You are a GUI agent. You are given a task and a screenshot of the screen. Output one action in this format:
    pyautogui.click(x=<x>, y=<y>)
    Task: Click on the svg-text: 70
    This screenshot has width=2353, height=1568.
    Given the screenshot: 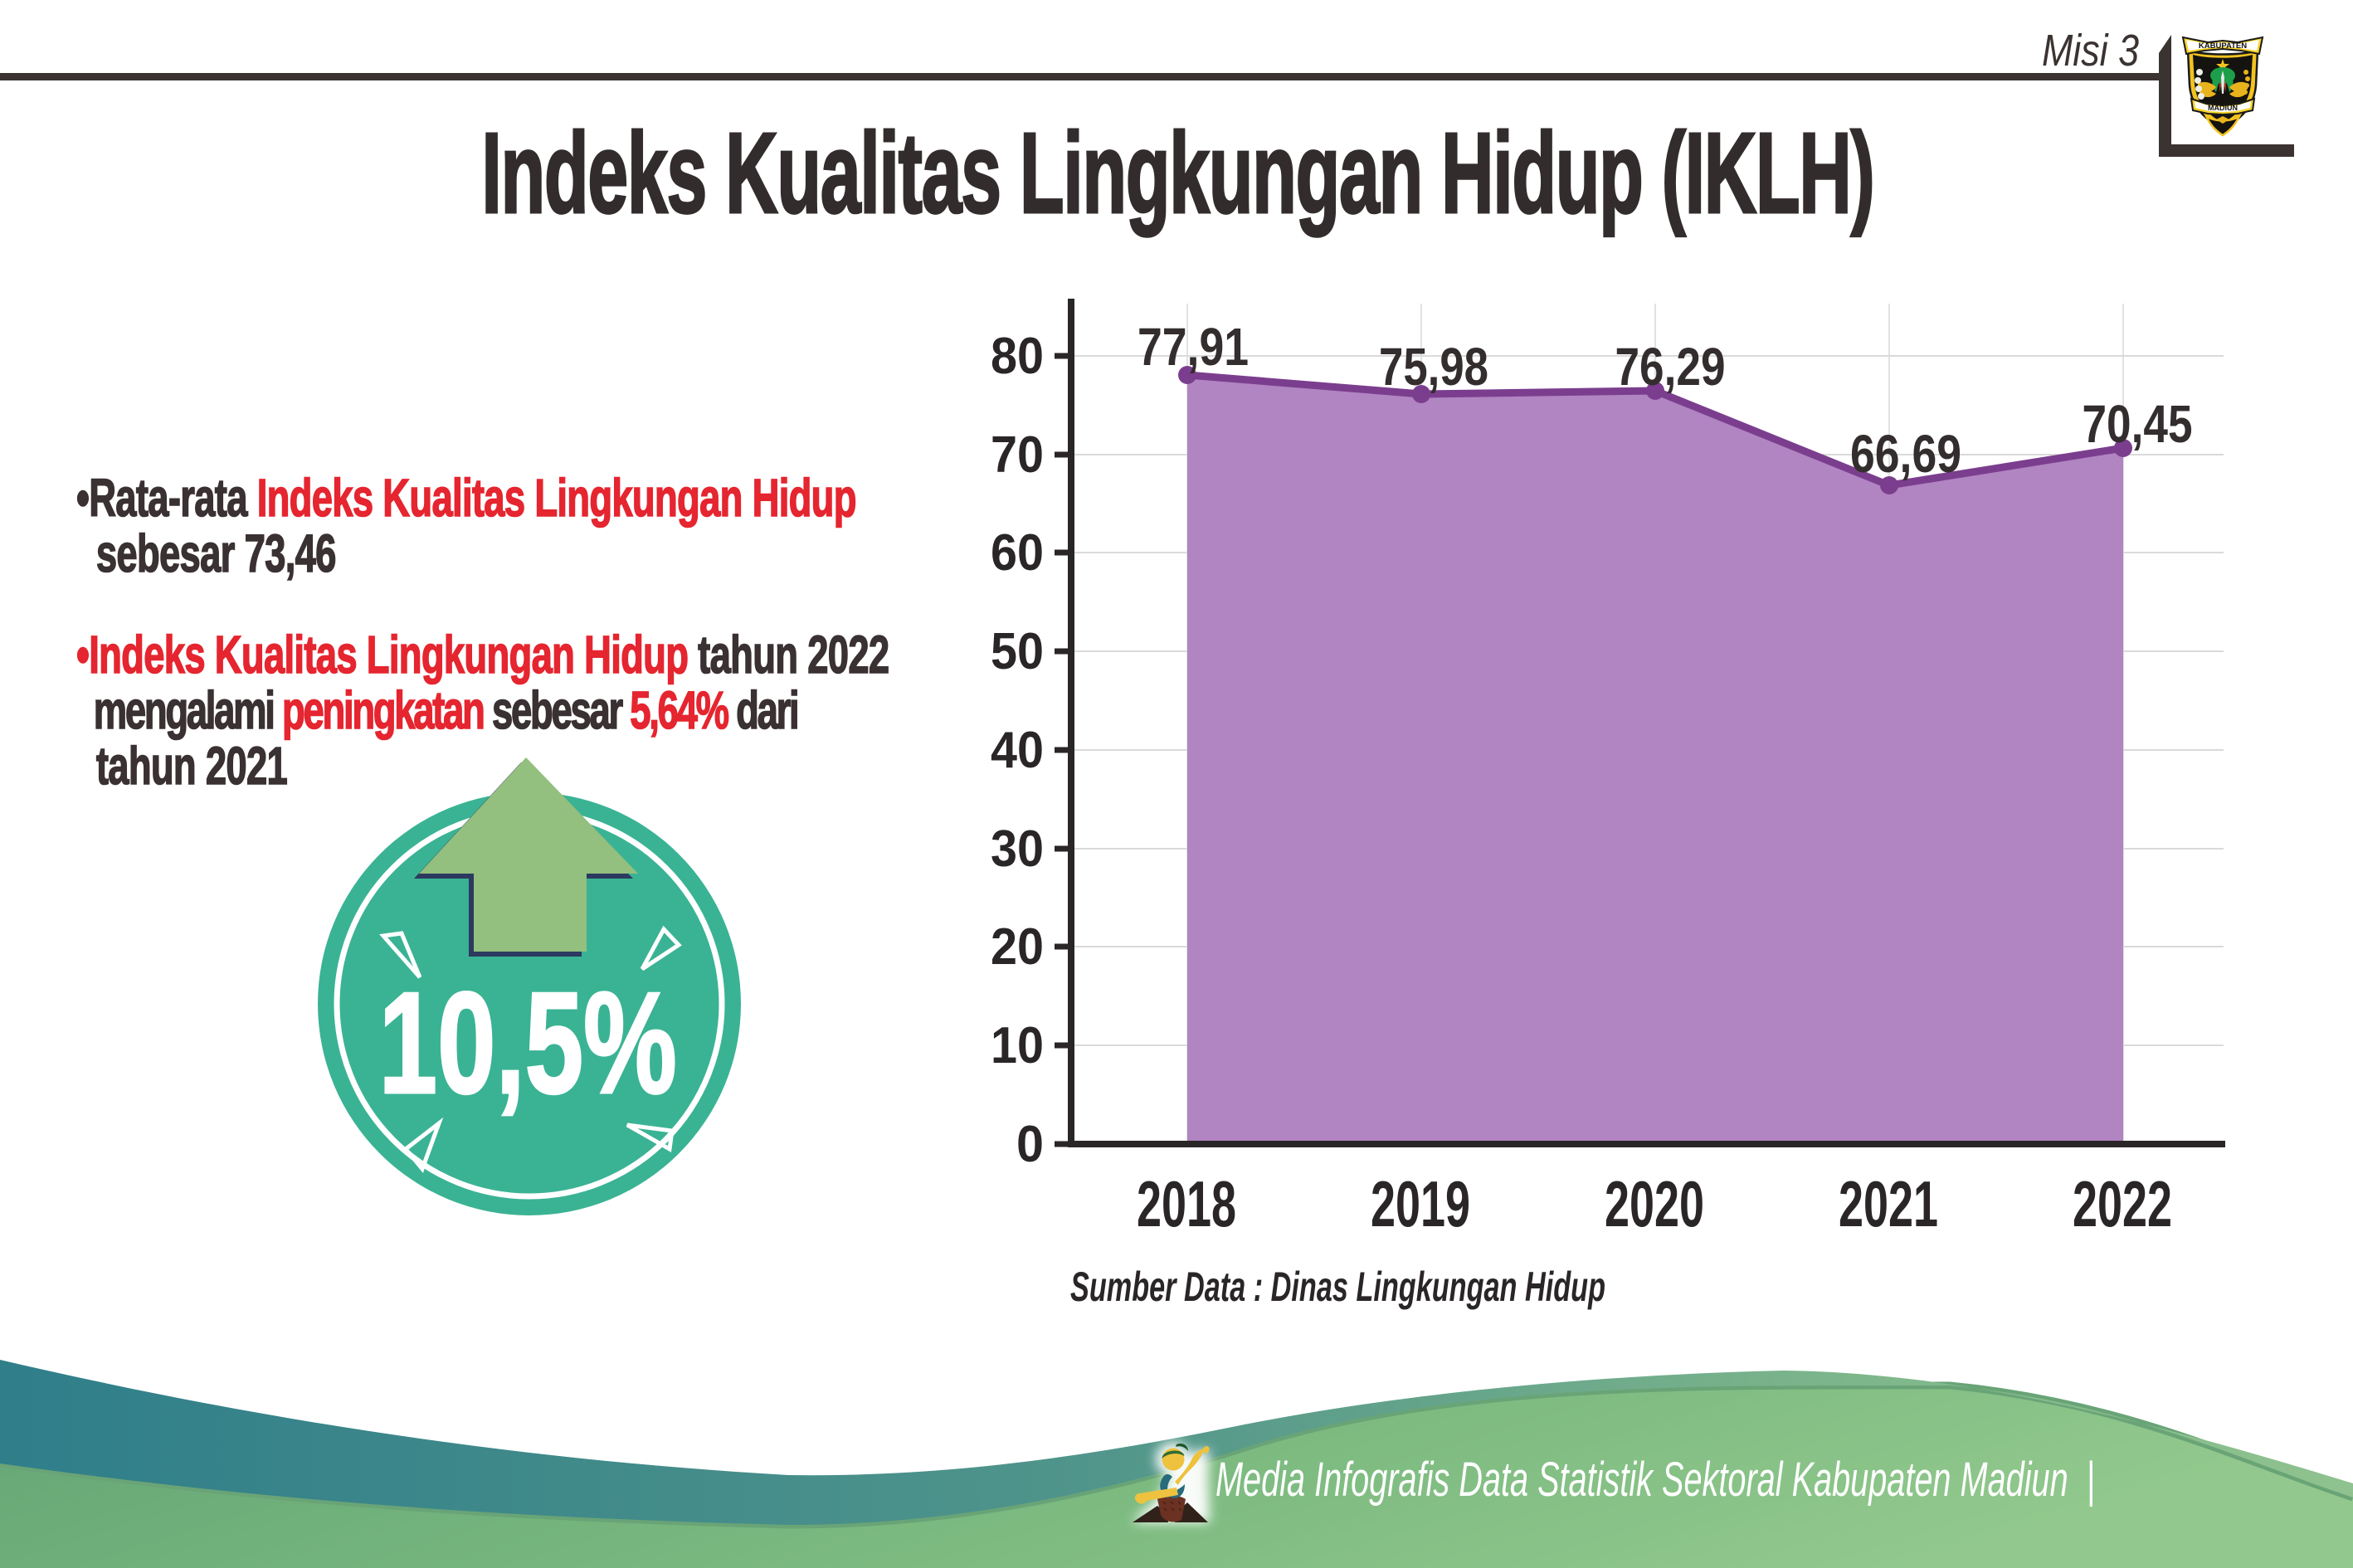 What is the action you would take?
    pyautogui.click(x=1017, y=455)
    